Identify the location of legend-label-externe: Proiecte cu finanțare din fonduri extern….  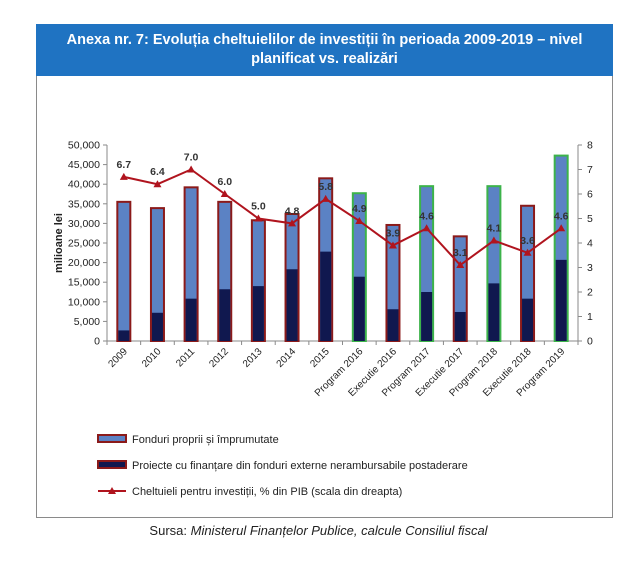
(300, 466).